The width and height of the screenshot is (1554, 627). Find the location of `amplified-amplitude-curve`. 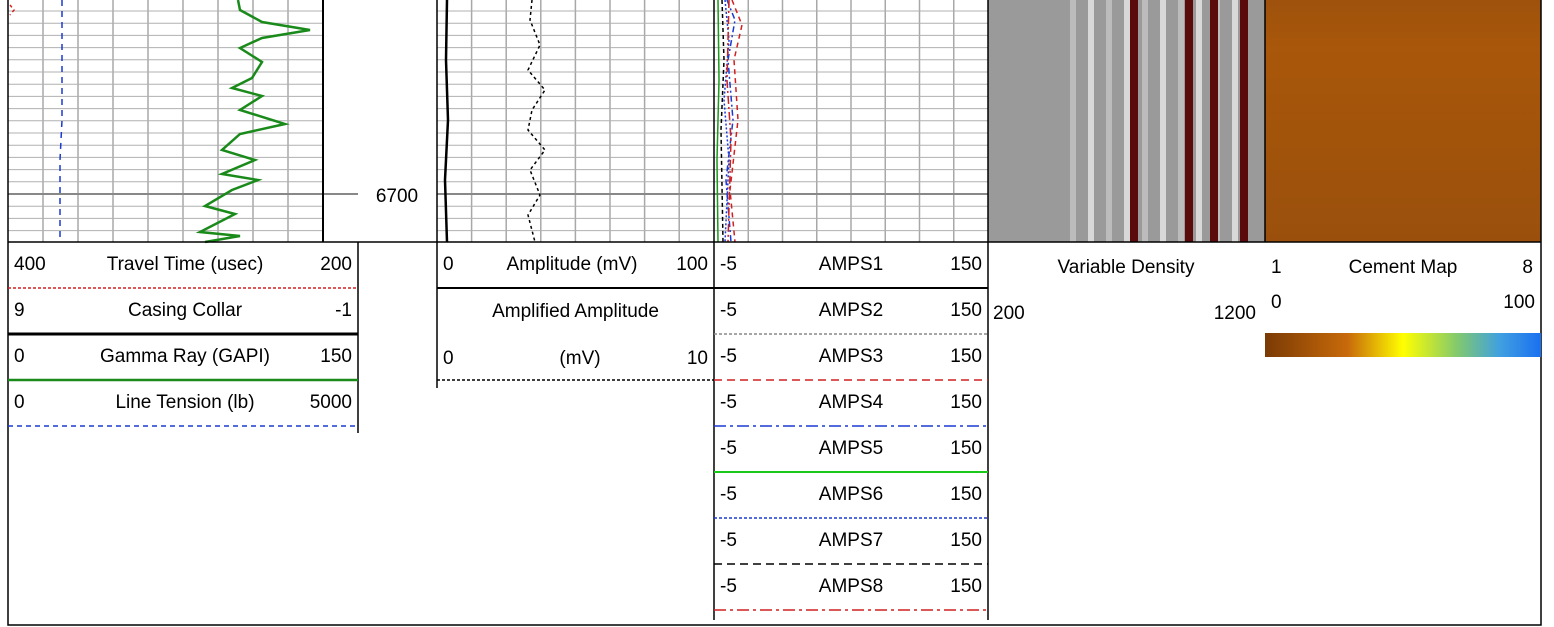

amplified-amplitude-curve is located at coordinates (536, 121).